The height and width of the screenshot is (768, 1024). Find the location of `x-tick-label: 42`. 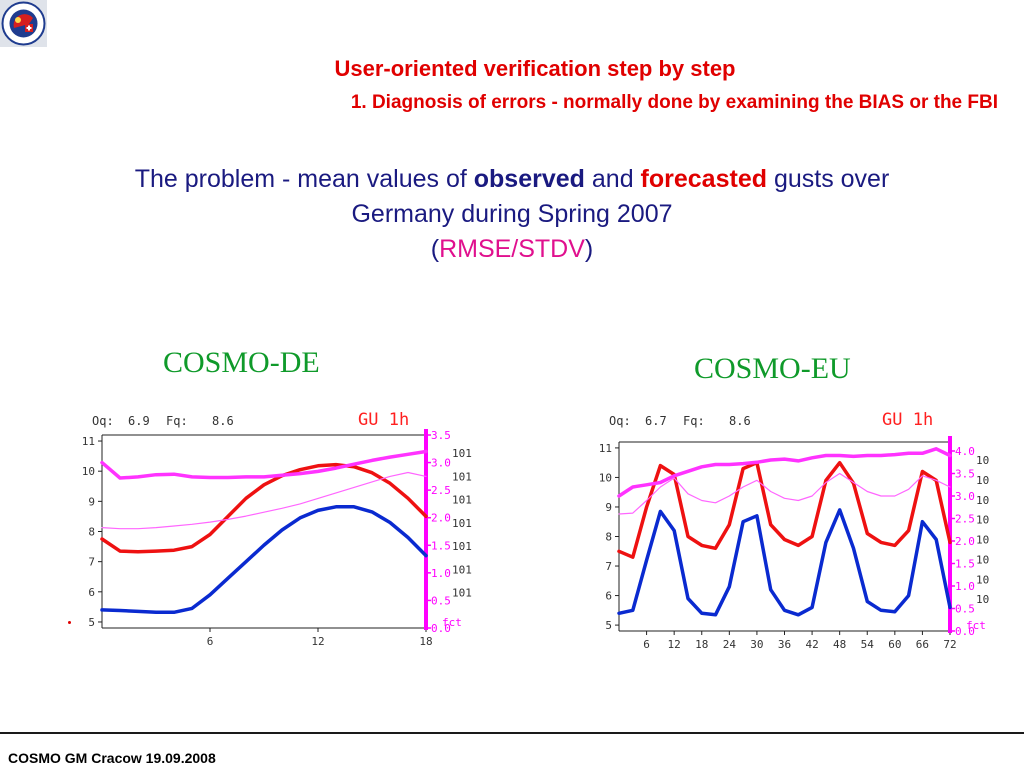

x-tick-label: 42 is located at coordinates (811, 644).